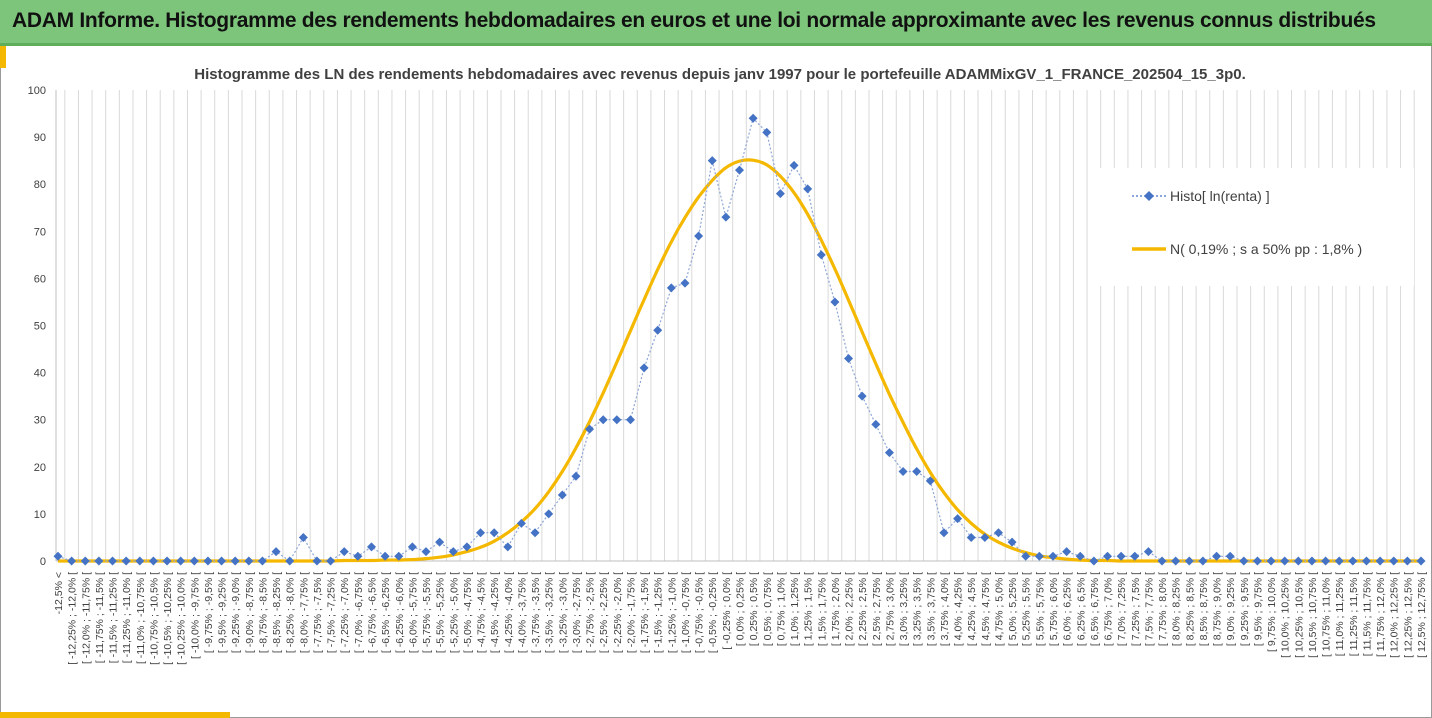  I want to click on x-tick-label: [ -6,0% ; -5,75% [, so click(413, 612).